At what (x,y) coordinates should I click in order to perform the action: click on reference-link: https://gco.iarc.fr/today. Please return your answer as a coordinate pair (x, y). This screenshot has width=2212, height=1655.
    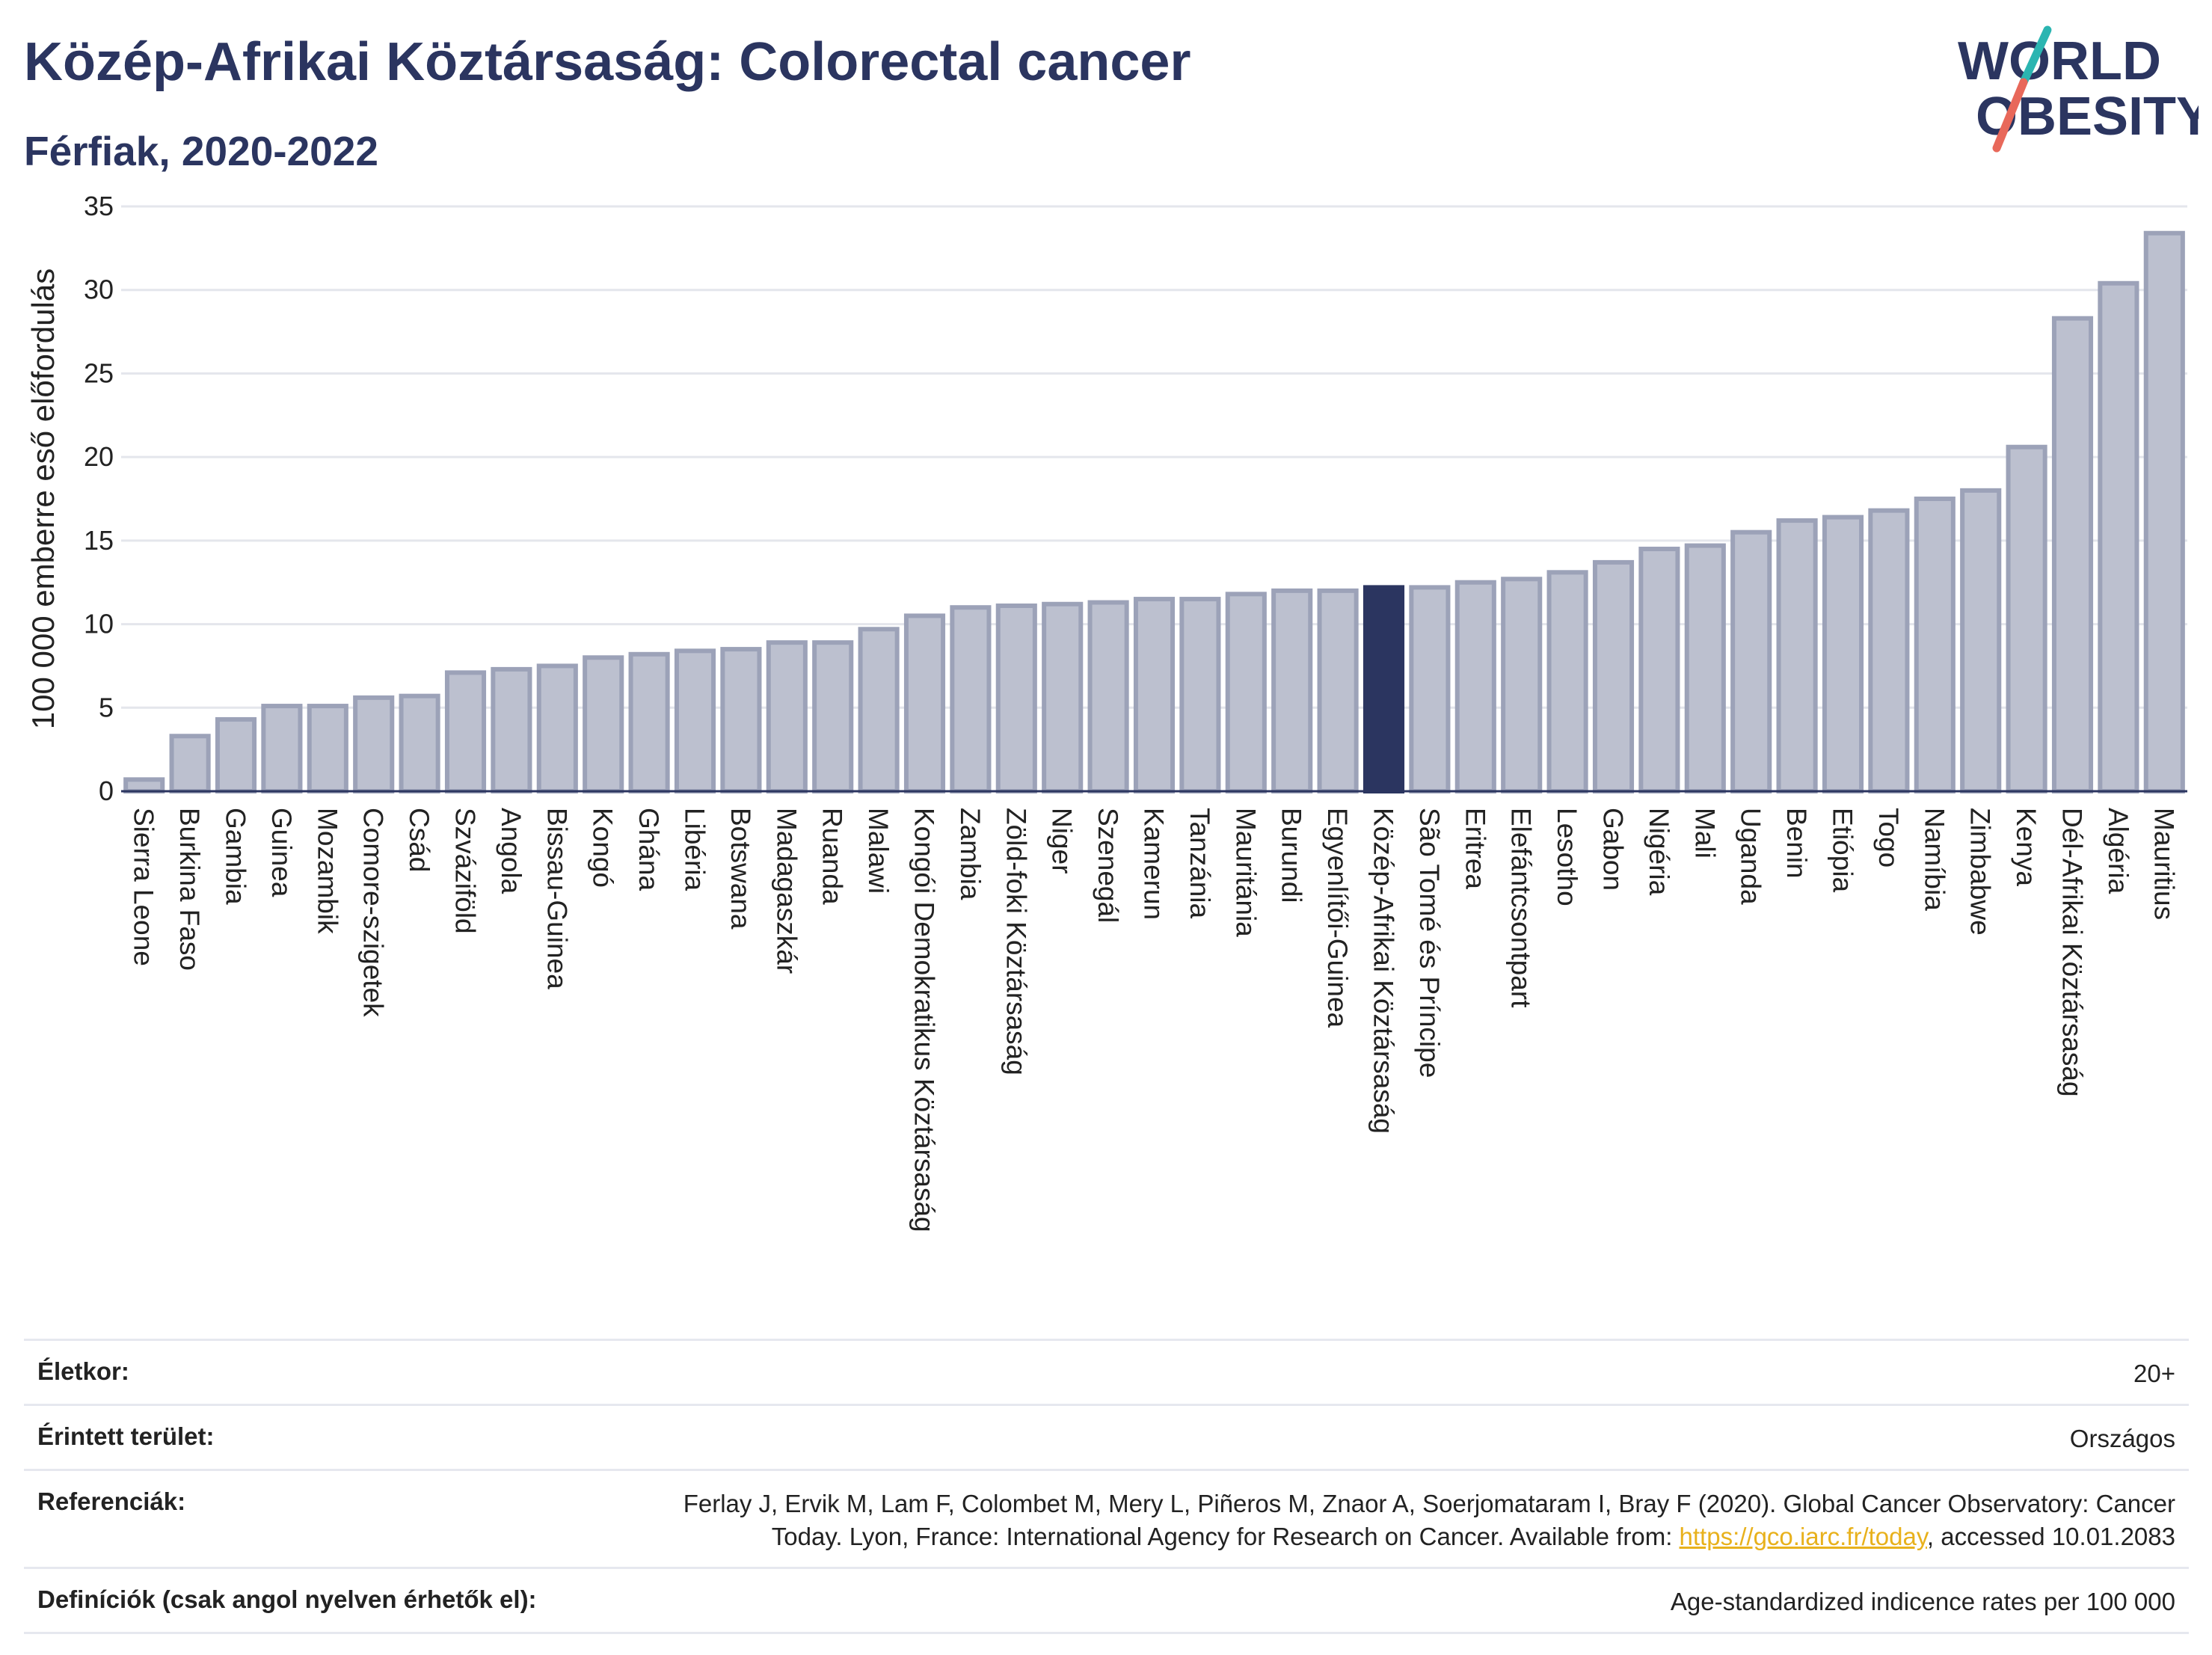
    Looking at the image, I should click on (1803, 1536).